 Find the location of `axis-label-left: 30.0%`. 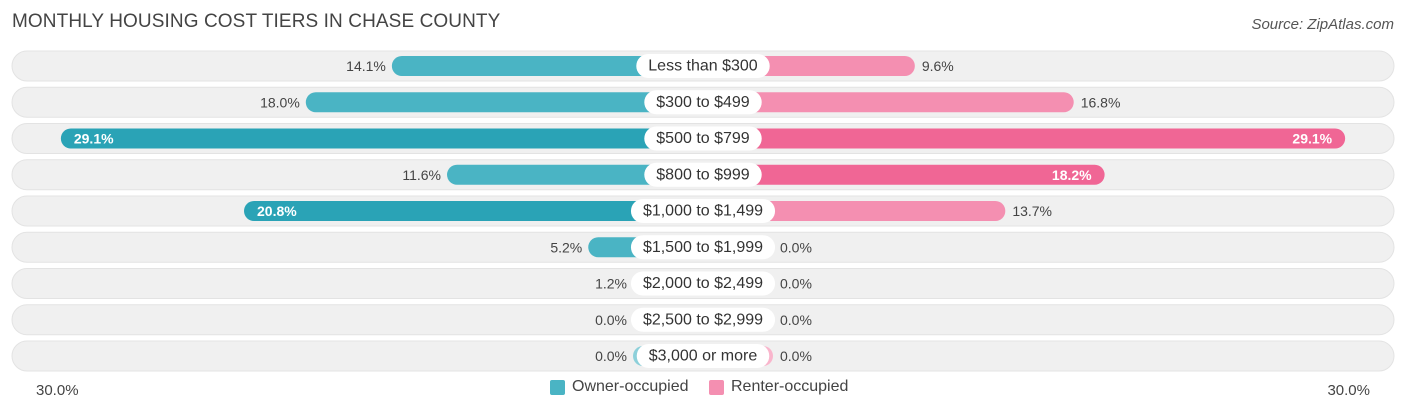

axis-label-left: 30.0% is located at coordinates (57, 390).